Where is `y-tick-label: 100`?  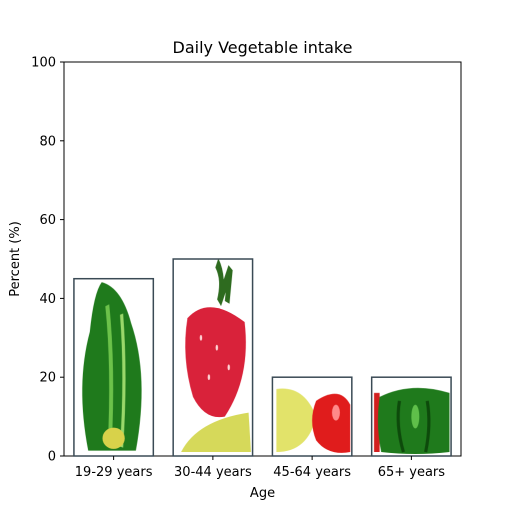
y-tick-label: 100 is located at coordinates (43, 63).